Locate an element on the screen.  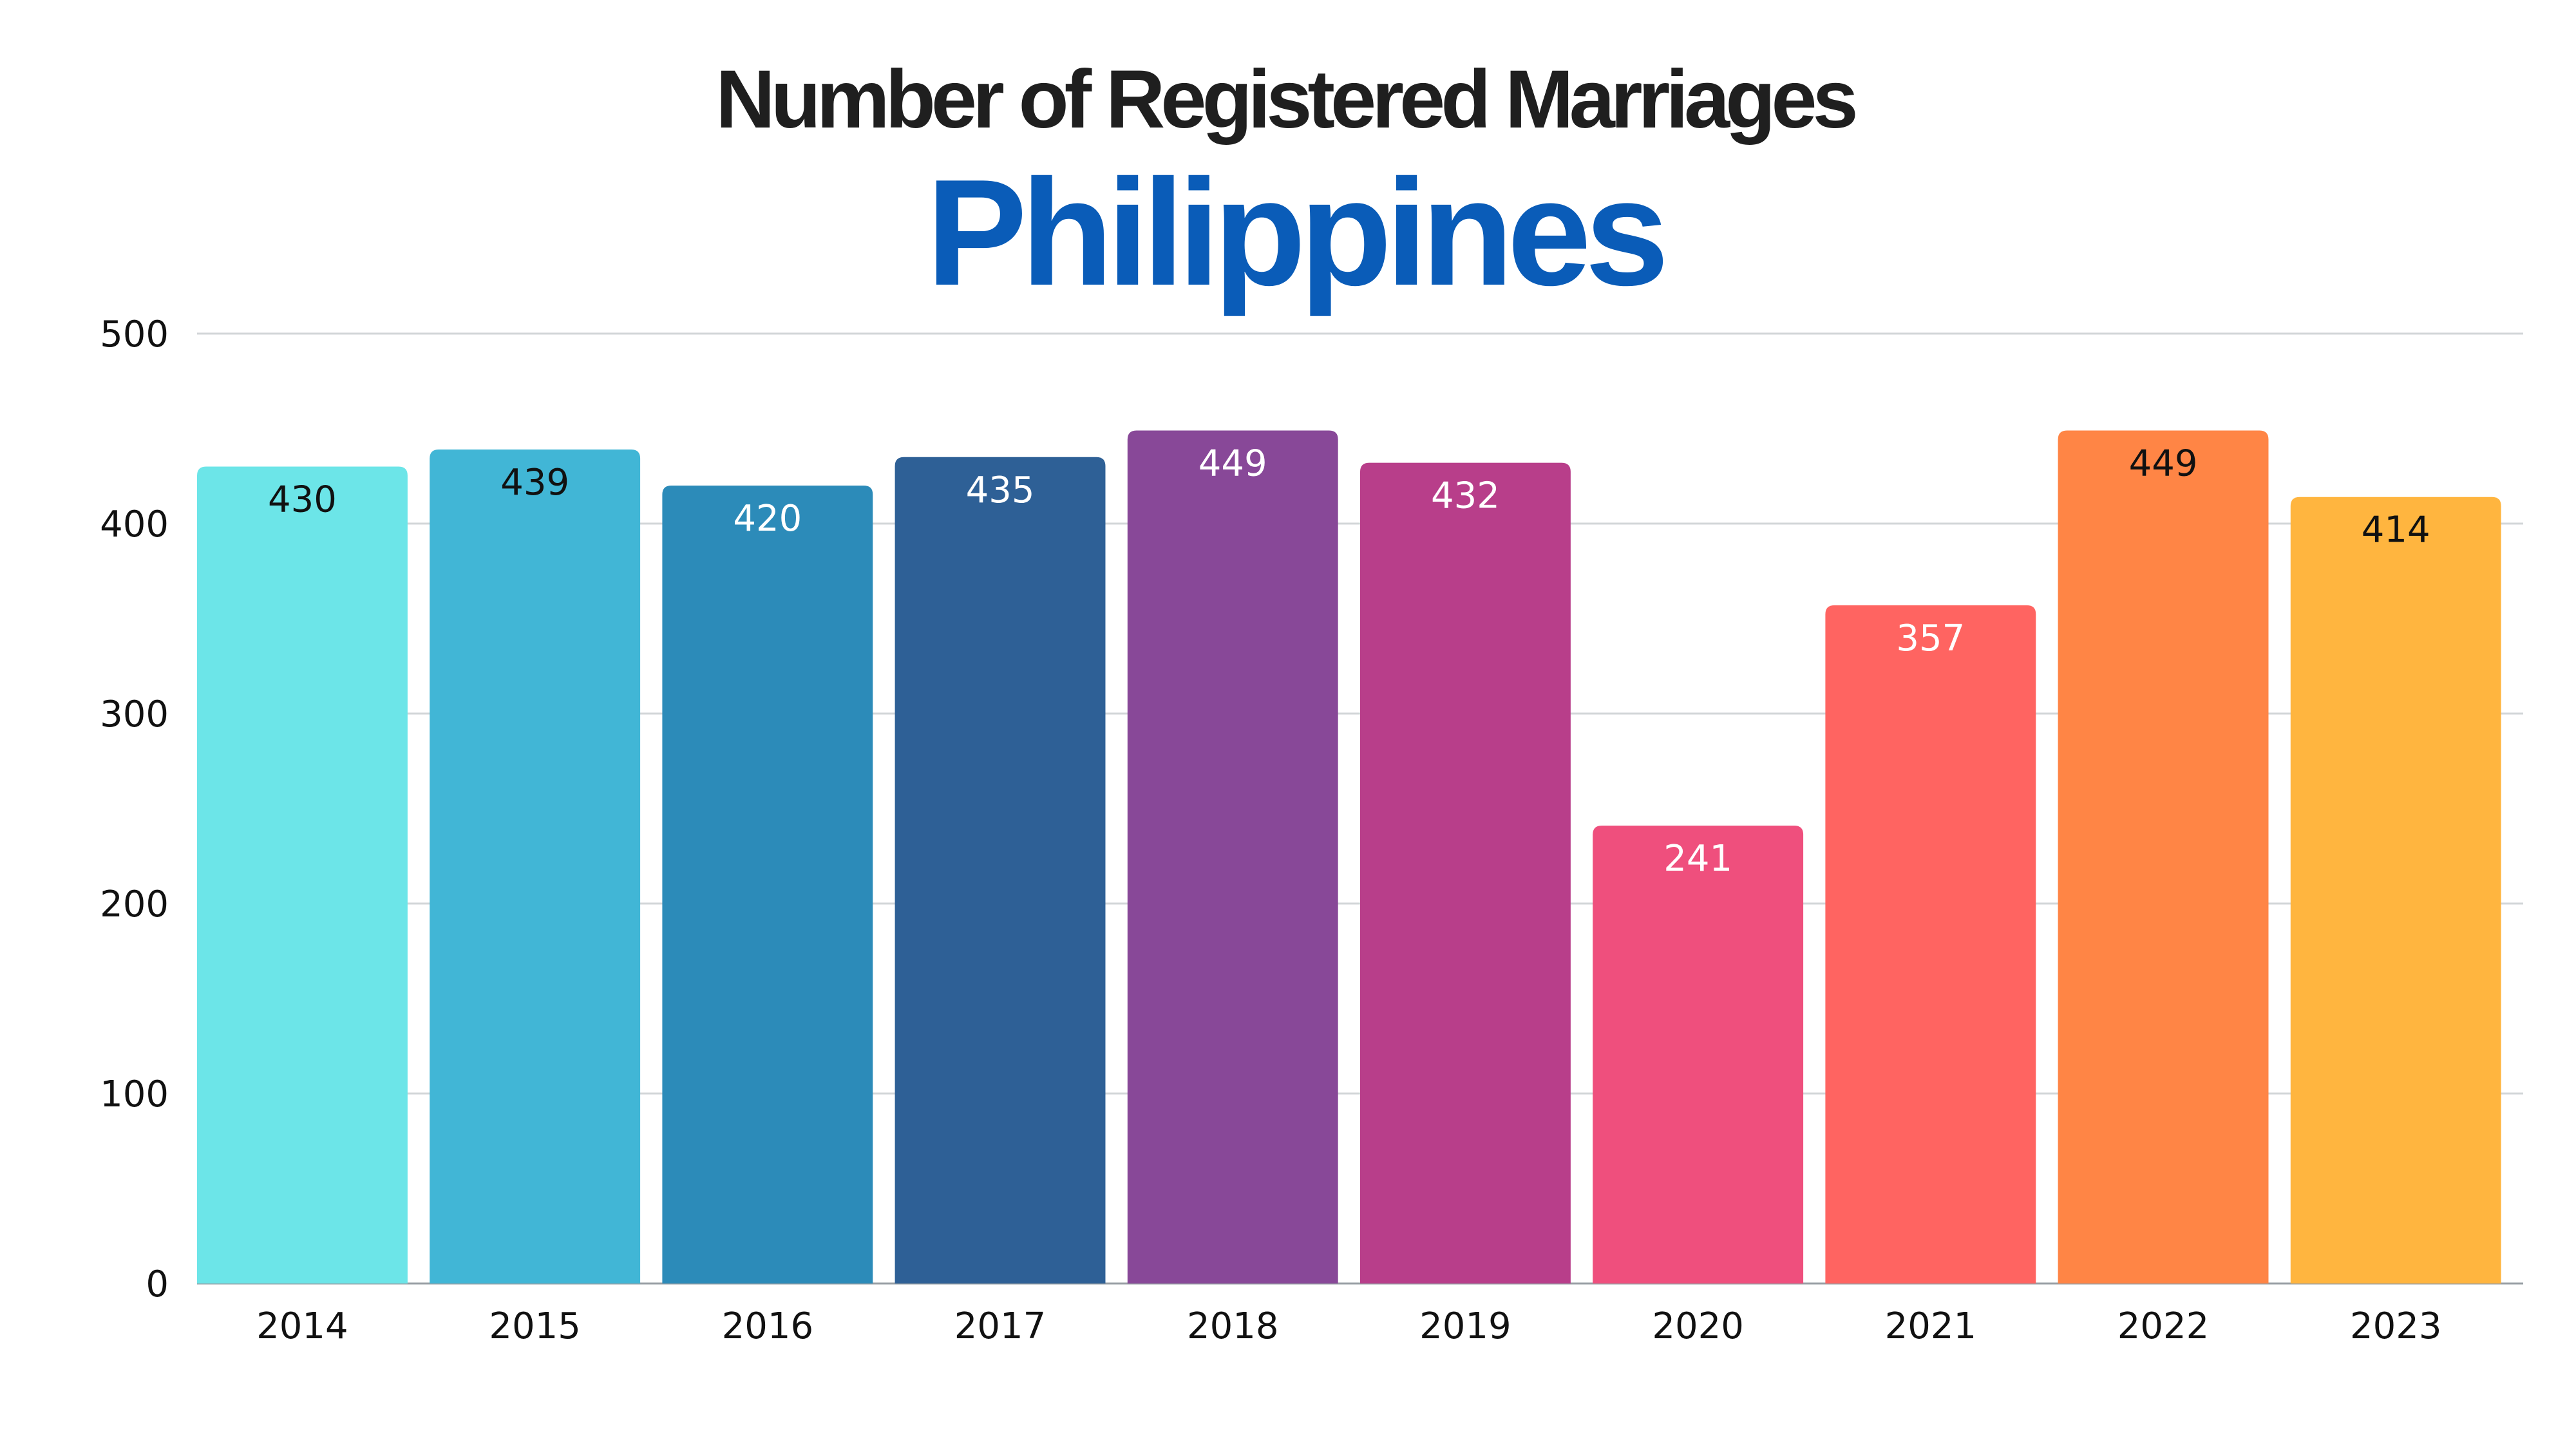
chart-subtitle: Philippines is located at coordinates (1294, 232).